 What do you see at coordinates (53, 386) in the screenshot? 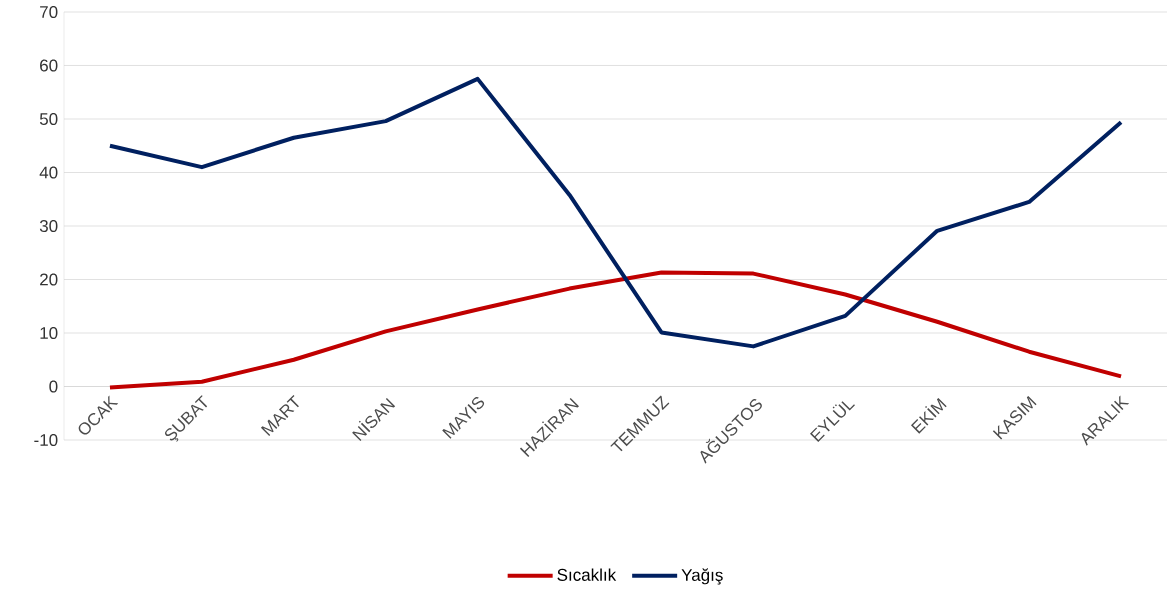
I see `y-tick-label: 0` at bounding box center [53, 386].